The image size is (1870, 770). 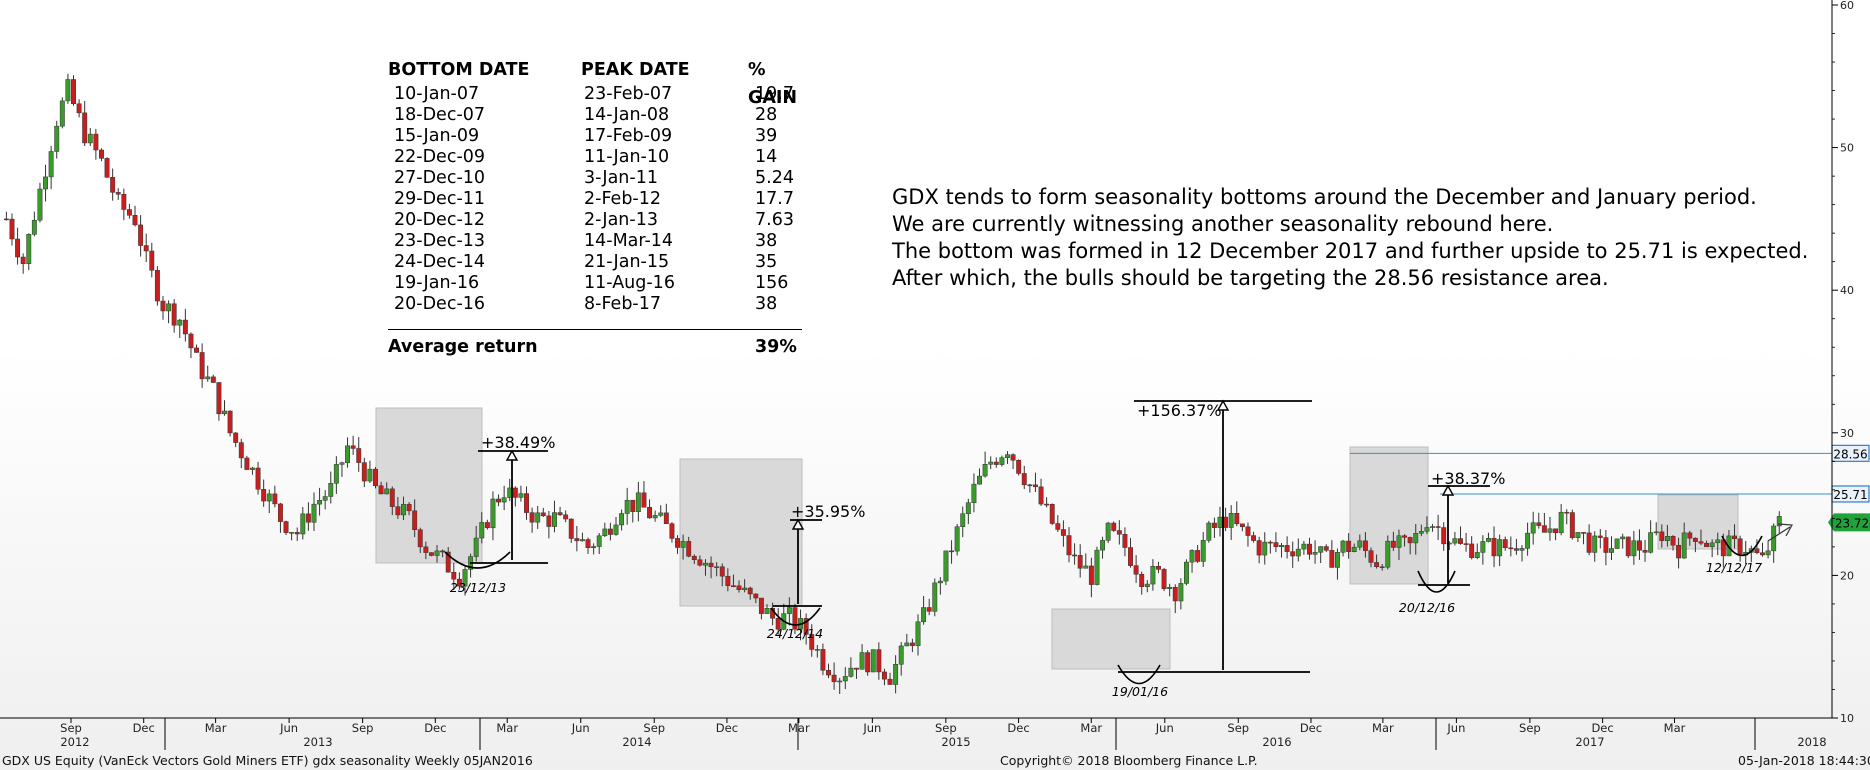 What do you see at coordinates (1847, 433) in the screenshot?
I see `y-tick-label: 30` at bounding box center [1847, 433].